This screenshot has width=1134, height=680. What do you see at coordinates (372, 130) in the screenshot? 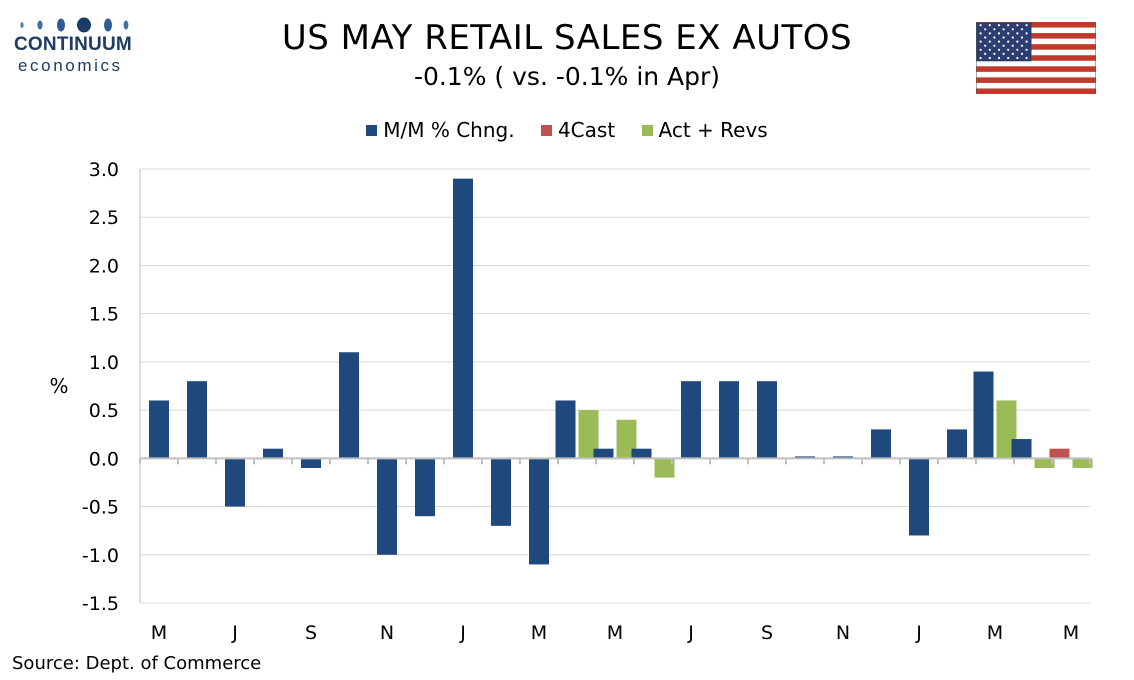
I see `legend-swatch-mm` at bounding box center [372, 130].